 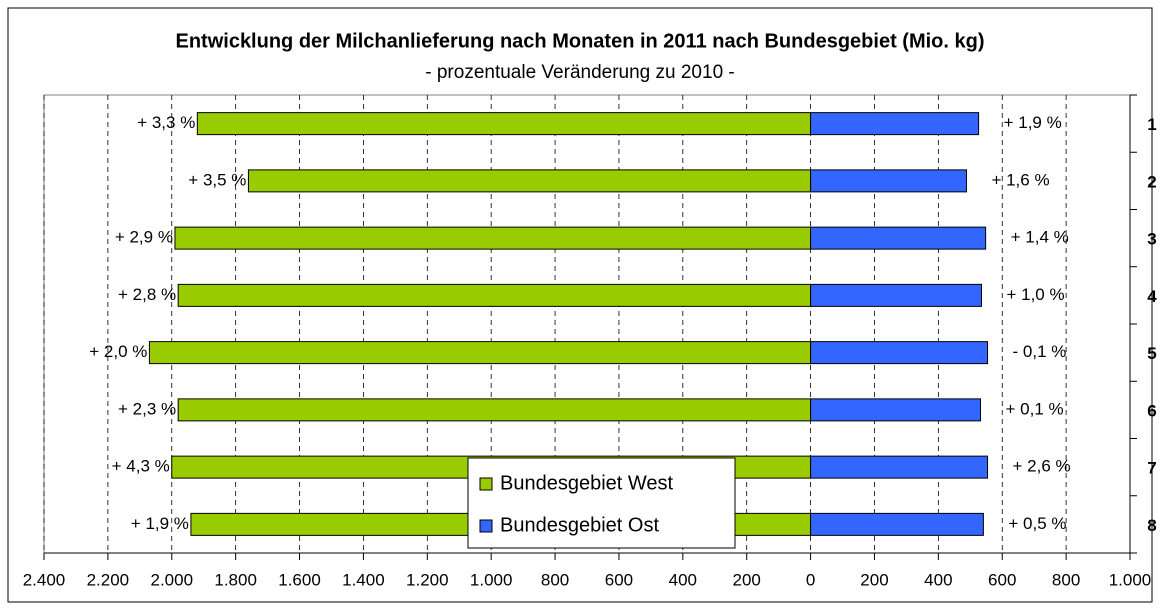 I want to click on change-label: + 3,3 %, so click(x=166, y=122).